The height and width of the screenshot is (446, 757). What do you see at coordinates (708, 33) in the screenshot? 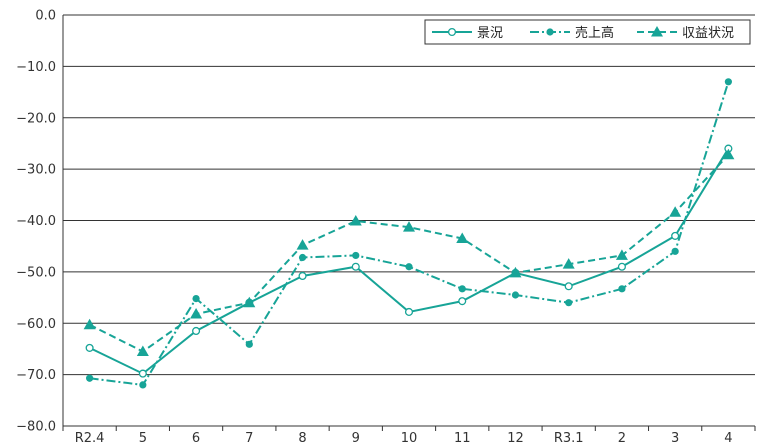
I see `legend-label: 収益状況` at bounding box center [708, 33].